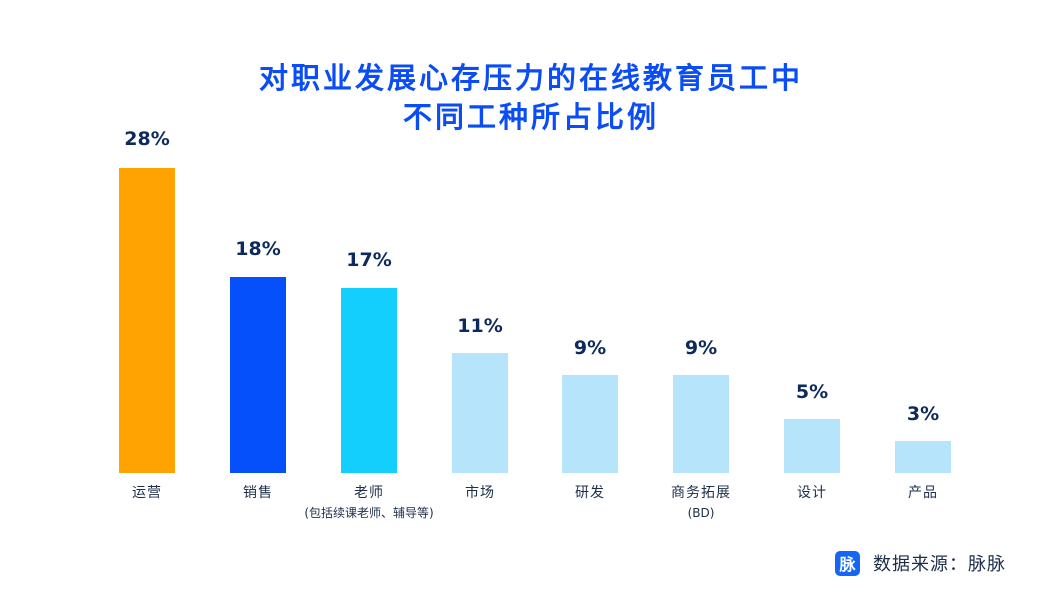 The height and width of the screenshot is (596, 1062). I want to click on chart-title-line-2: 不同工种所占比例, so click(530, 117).